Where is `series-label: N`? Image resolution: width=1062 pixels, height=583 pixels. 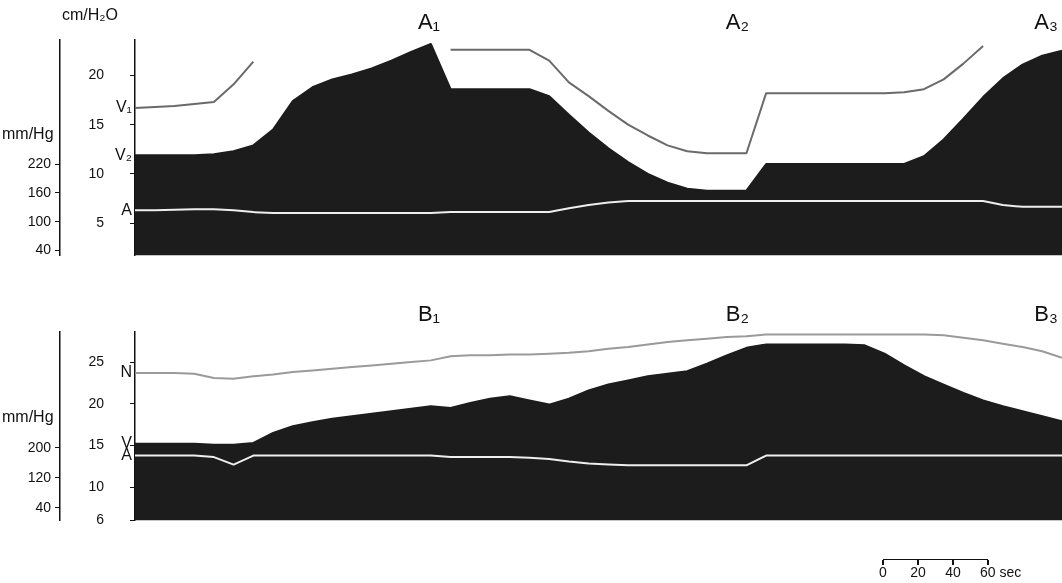
series-label: N is located at coordinates (126, 372).